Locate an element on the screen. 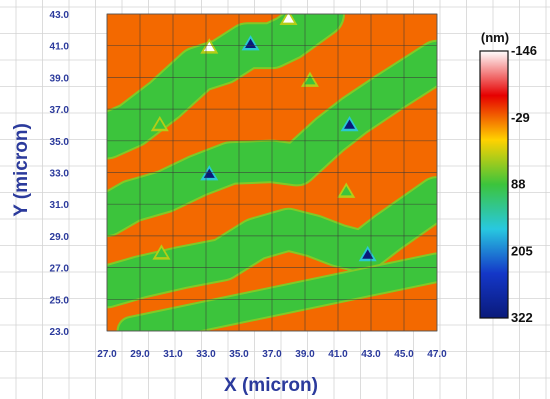 The image size is (550, 399). colorbar: (nm) -146 -29 88 205 322 is located at coordinates (508, 177).